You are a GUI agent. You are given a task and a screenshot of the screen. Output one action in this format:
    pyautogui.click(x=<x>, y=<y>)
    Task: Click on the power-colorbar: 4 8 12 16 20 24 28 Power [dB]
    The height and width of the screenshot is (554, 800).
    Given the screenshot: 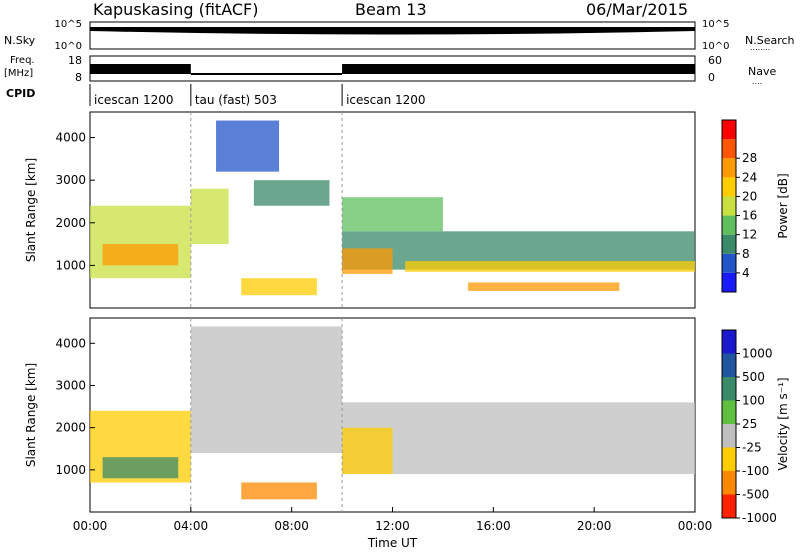 What is the action you would take?
    pyautogui.click(x=755, y=206)
    